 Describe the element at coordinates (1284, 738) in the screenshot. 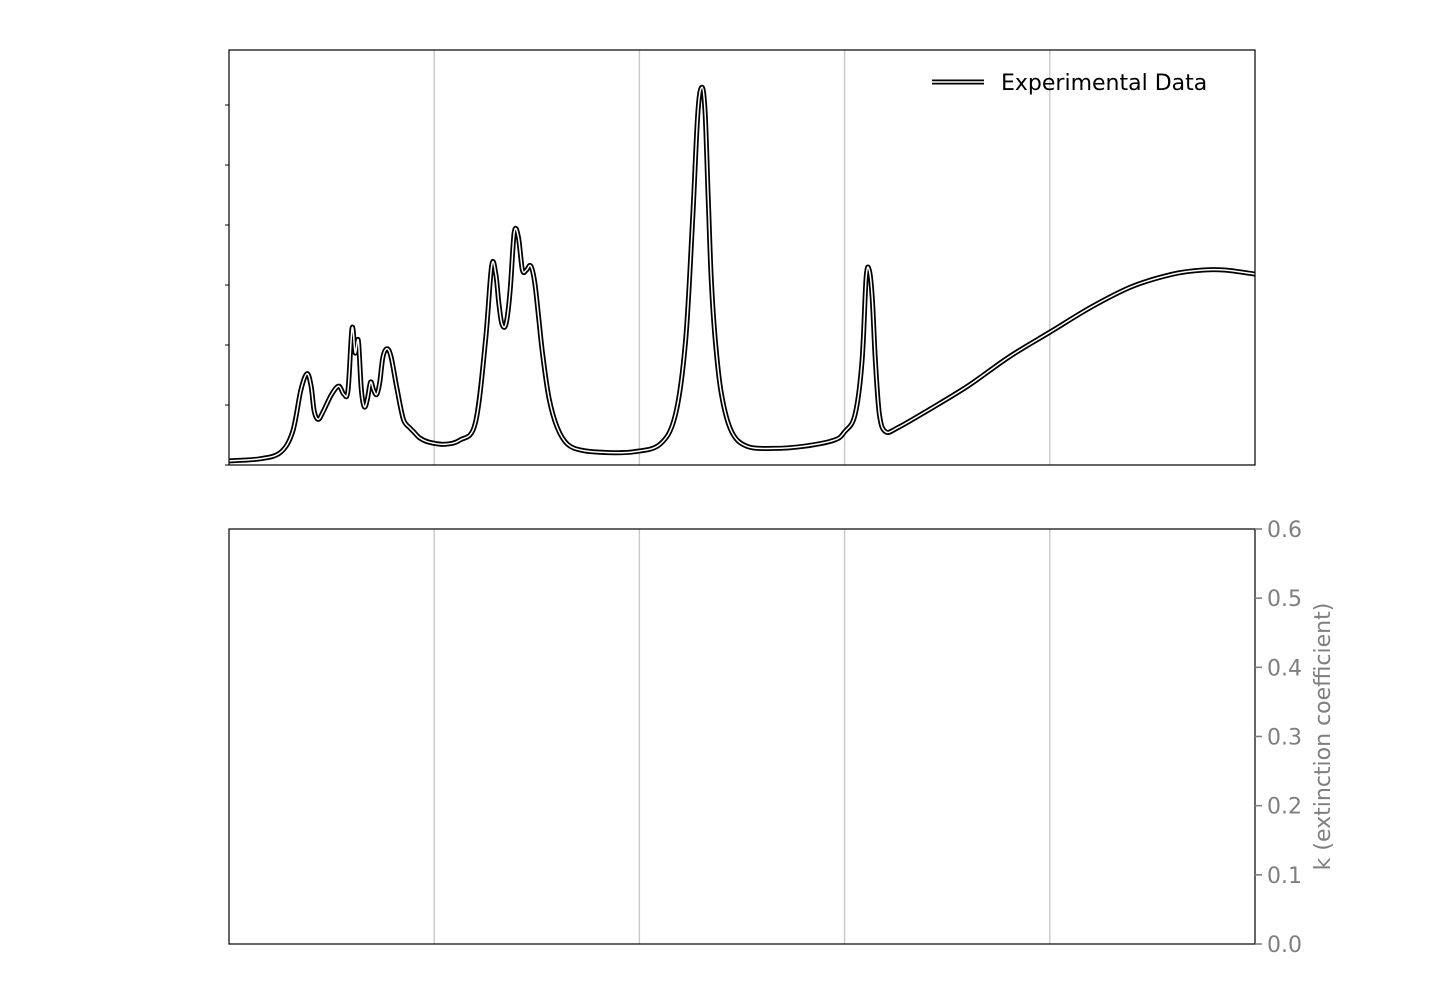

I see `bottom-y-tick-label: 0.3` at that location.